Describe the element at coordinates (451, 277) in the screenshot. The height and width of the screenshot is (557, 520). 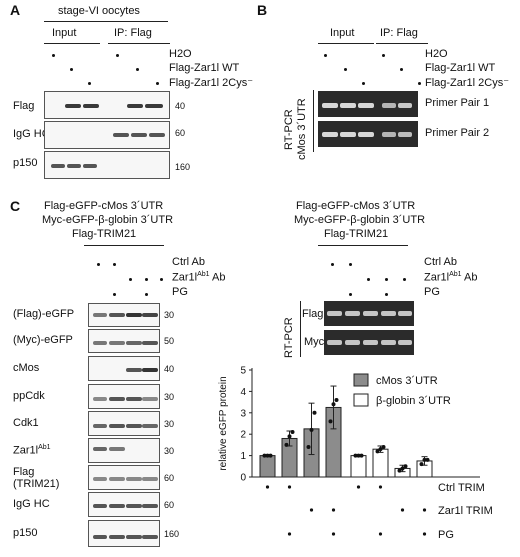
I see `c-right-zar1-label: Zar1lAb1 Ab` at that location.